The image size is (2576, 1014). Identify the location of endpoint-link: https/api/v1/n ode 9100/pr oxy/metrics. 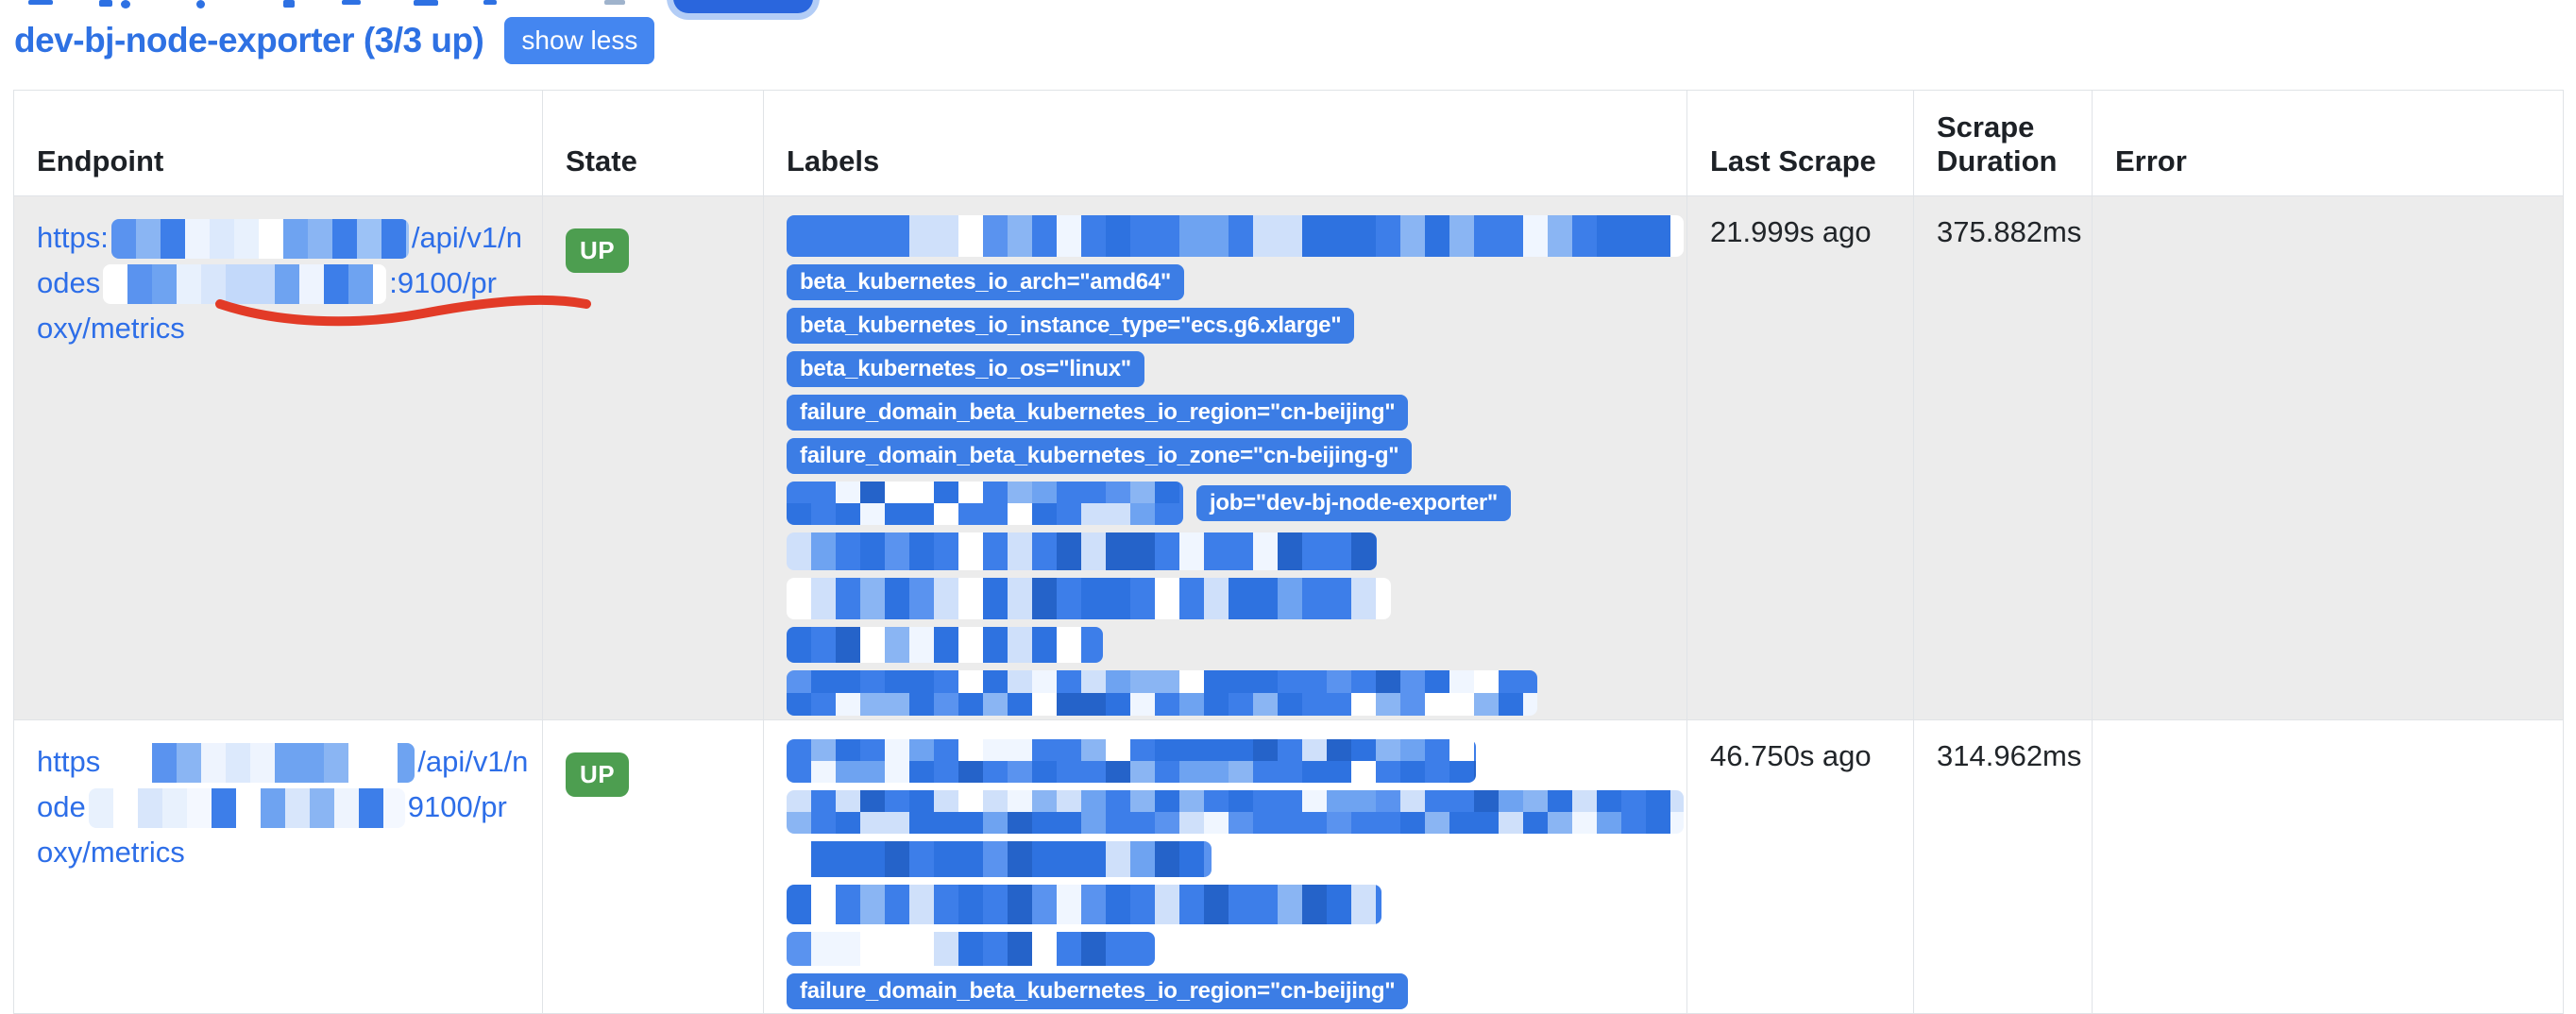
(282, 807).